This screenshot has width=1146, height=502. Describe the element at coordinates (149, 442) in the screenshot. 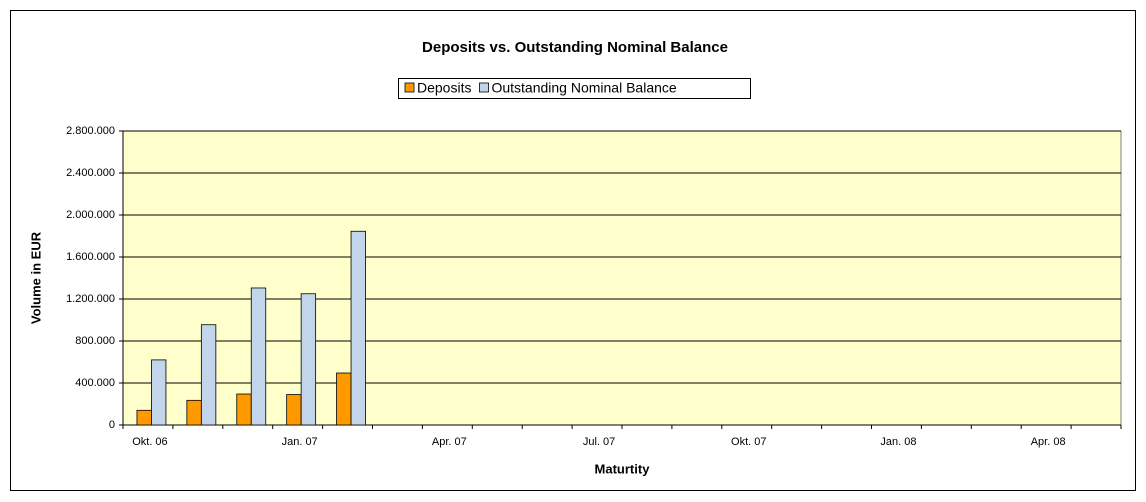

I see `x-tick-label: Okt. 06` at that location.